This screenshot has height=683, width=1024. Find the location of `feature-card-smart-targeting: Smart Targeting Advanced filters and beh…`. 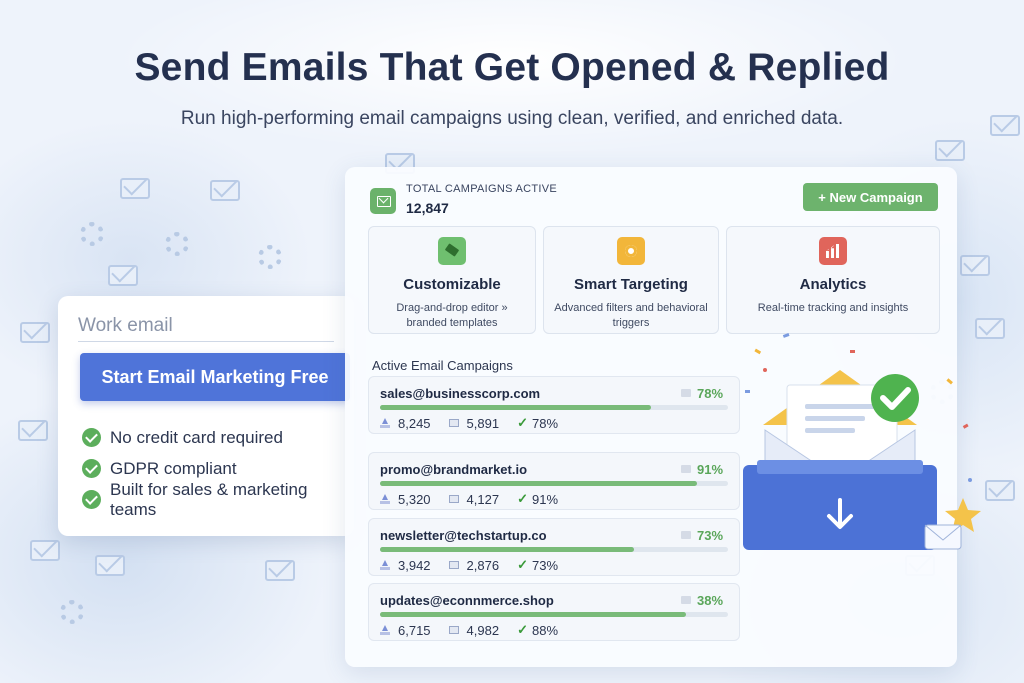

feature-card-smart-targeting: Smart Targeting Advanced filters and beh… is located at coordinates (631, 280).